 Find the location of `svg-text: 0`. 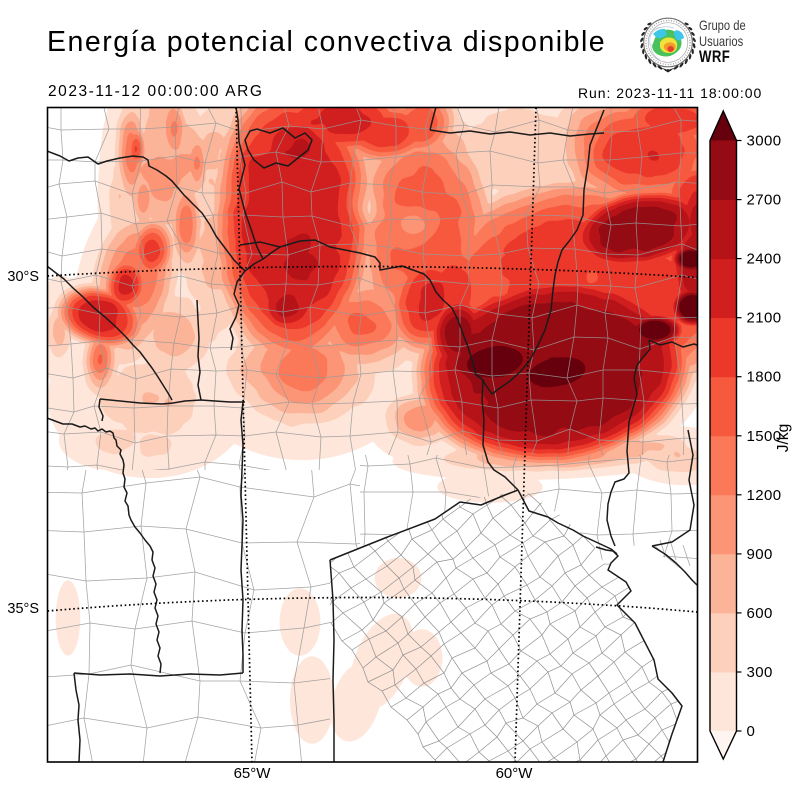

svg-text: 0 is located at coordinates (751, 731).